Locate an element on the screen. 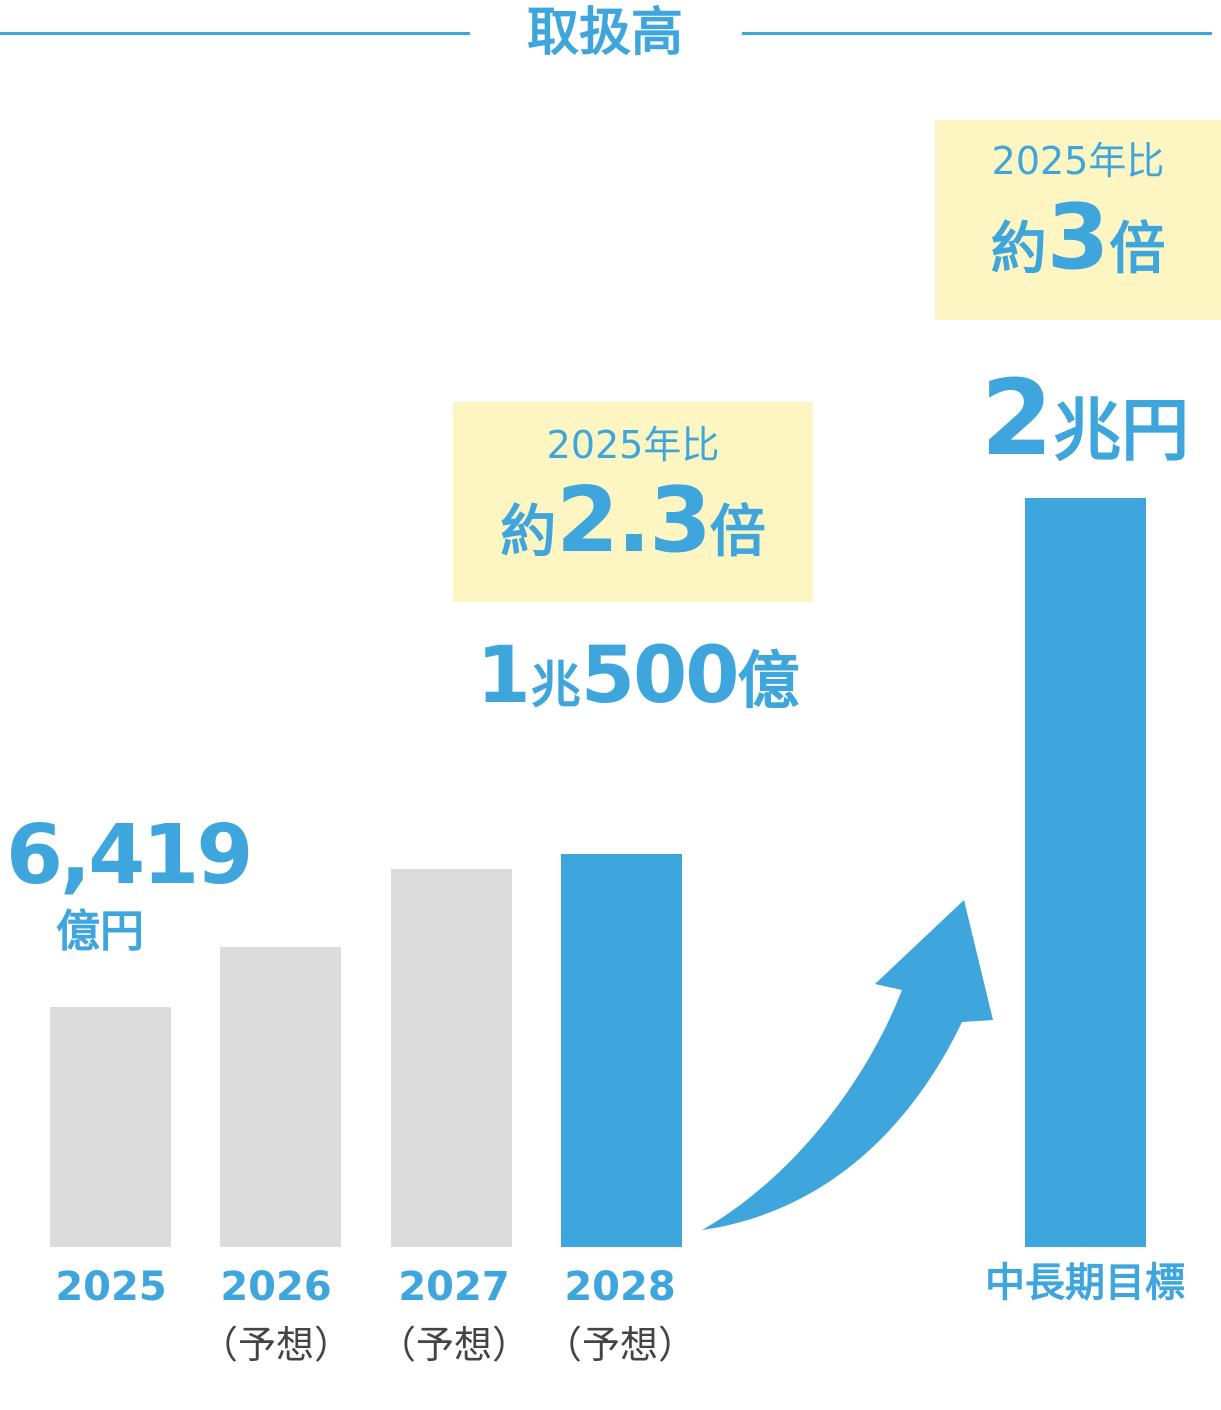 Image resolution: width=1221 pixels, height=1410 pixels. callout-2028-number: 2.3 is located at coordinates (633, 520).